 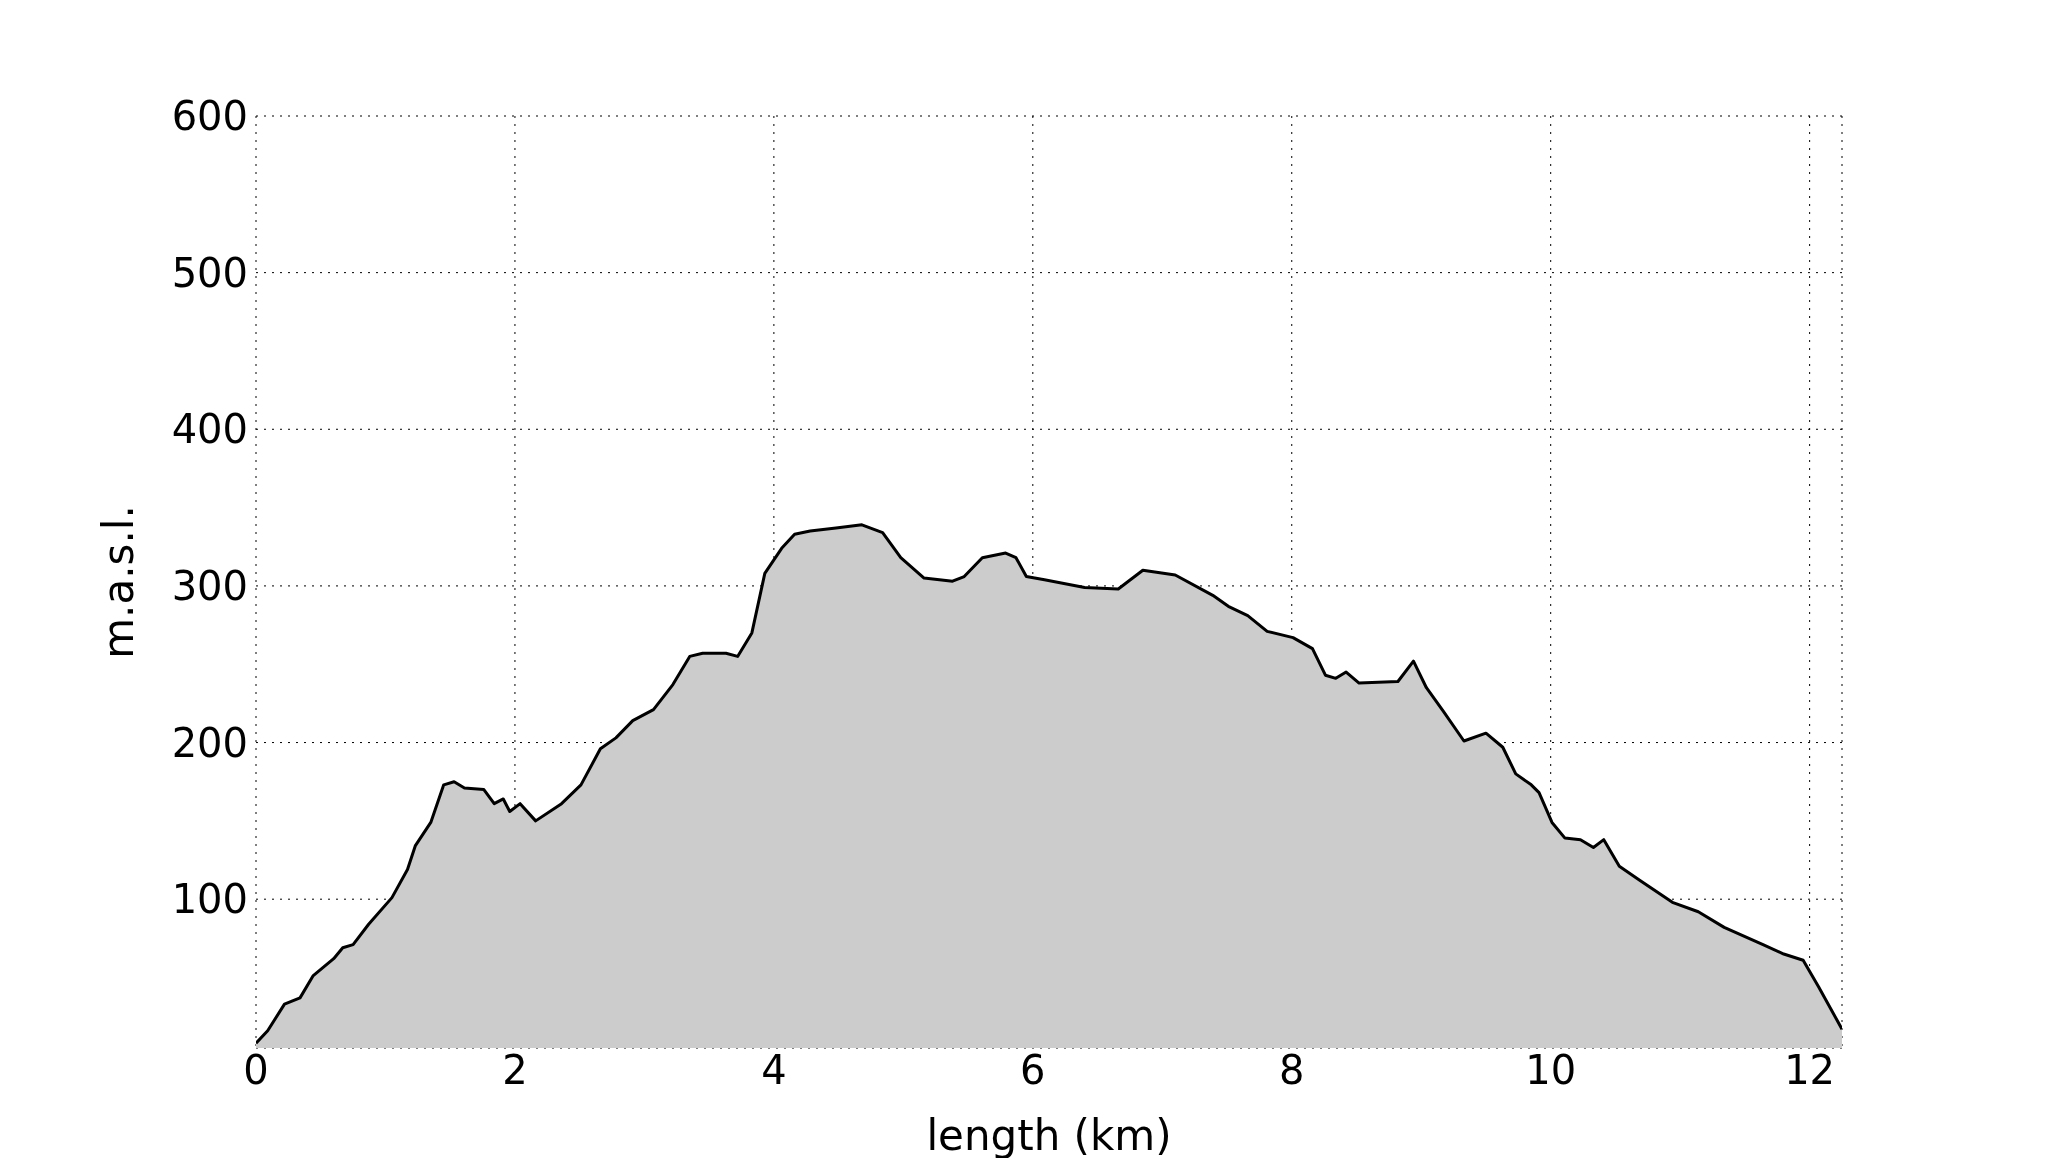 I want to click on y-tick-label: 100, so click(x=209, y=899).